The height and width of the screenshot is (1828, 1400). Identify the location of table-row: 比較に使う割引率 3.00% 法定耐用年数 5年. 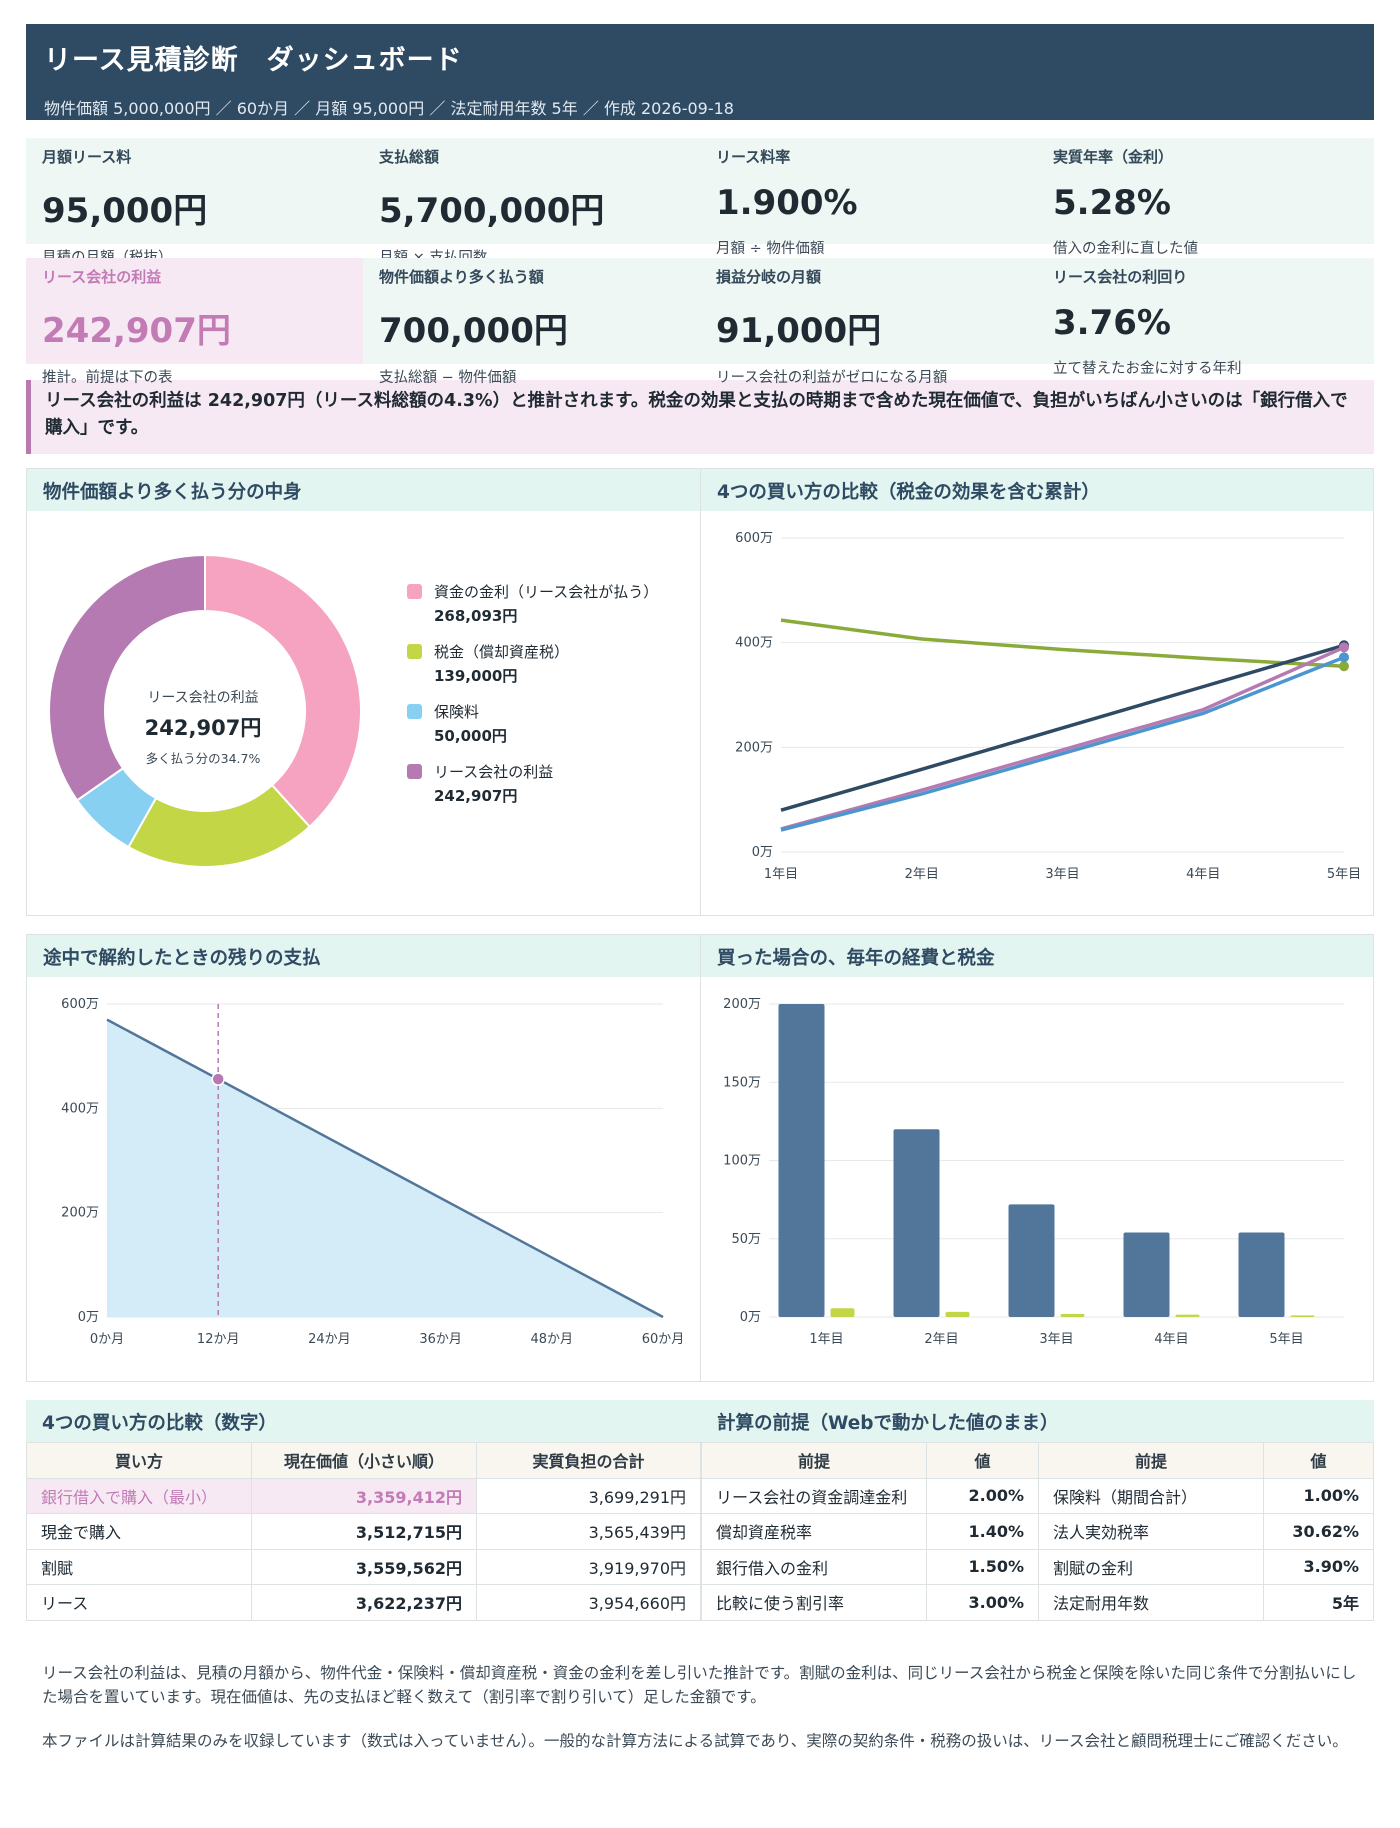
(1037, 1602).